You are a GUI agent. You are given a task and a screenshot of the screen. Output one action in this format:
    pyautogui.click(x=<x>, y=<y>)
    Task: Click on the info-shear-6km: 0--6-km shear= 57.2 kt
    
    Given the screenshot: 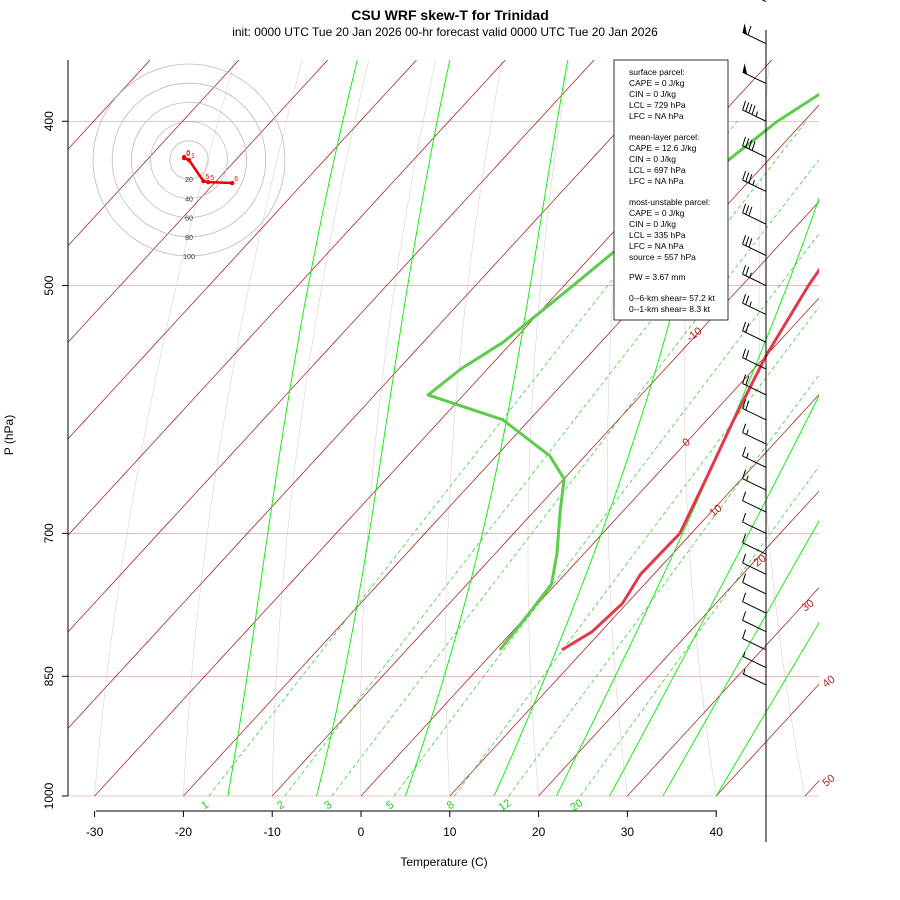 What is the action you would take?
    pyautogui.click(x=672, y=298)
    